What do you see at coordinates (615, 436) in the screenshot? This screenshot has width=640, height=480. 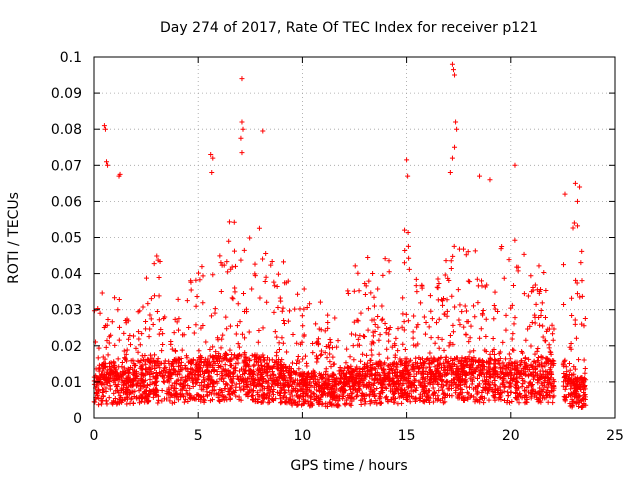 I see `x-tick-label: 25` at bounding box center [615, 436].